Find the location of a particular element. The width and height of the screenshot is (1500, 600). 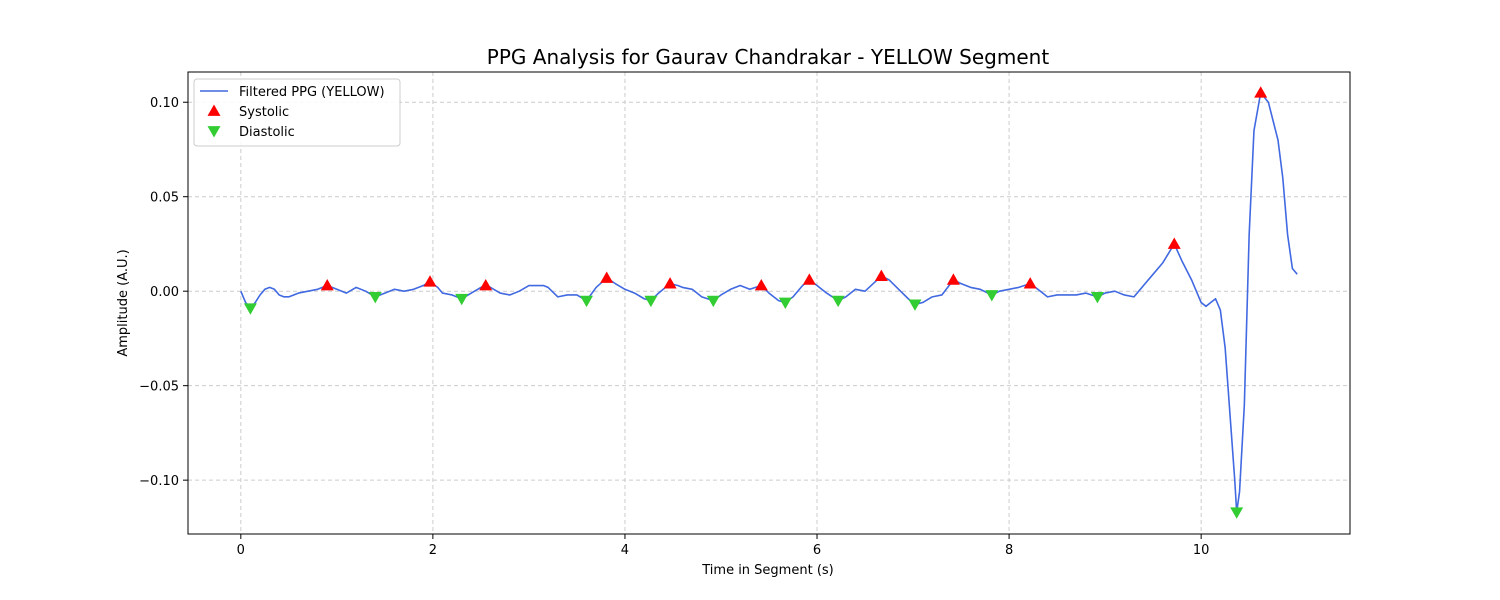

legend: Filtered PPG (YELLOW) Systolic Diastolic is located at coordinates (297, 112).